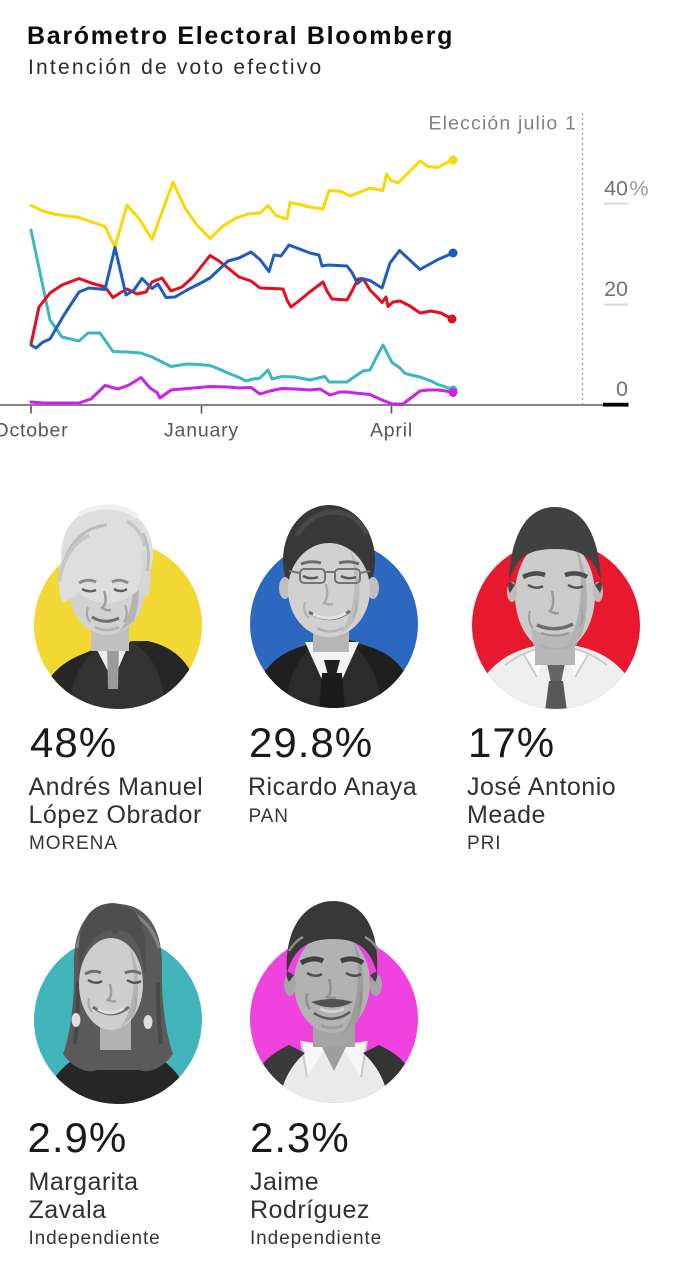 This screenshot has height=1278, width=700. What do you see at coordinates (616, 289) in the screenshot?
I see `svg-text: 20` at bounding box center [616, 289].